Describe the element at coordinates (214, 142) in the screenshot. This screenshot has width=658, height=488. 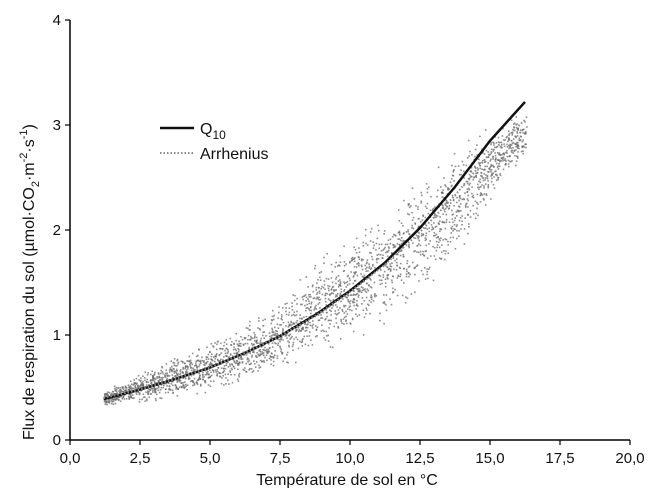
I see `legend: Q10 Arrhenius` at that location.